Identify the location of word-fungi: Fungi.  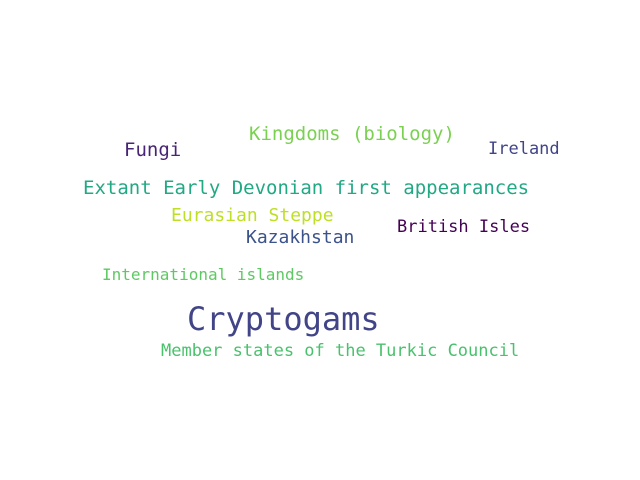
(153, 150).